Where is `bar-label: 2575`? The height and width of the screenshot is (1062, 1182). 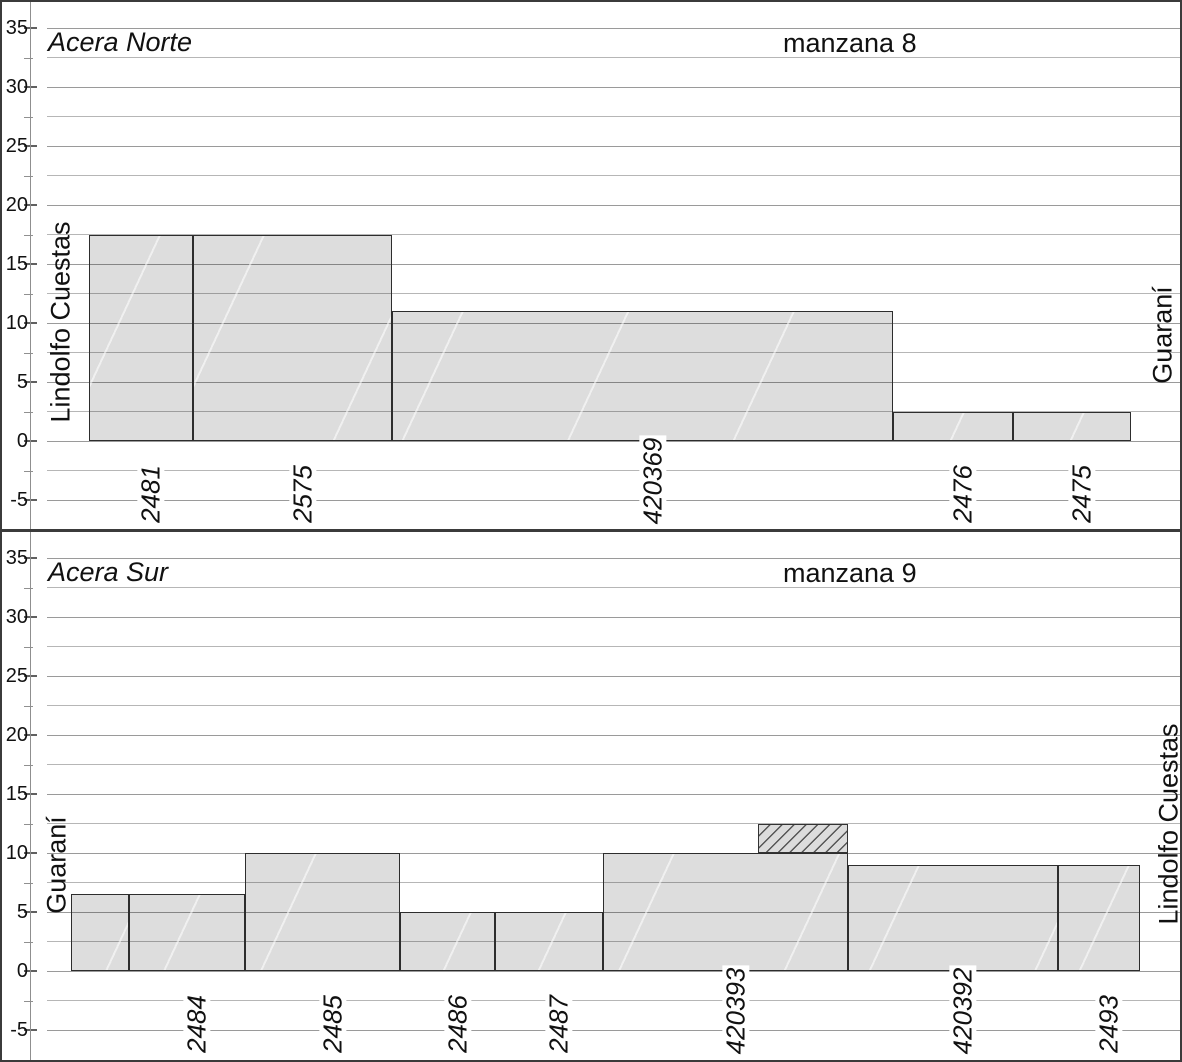 bar-label: 2575 is located at coordinates (301, 494).